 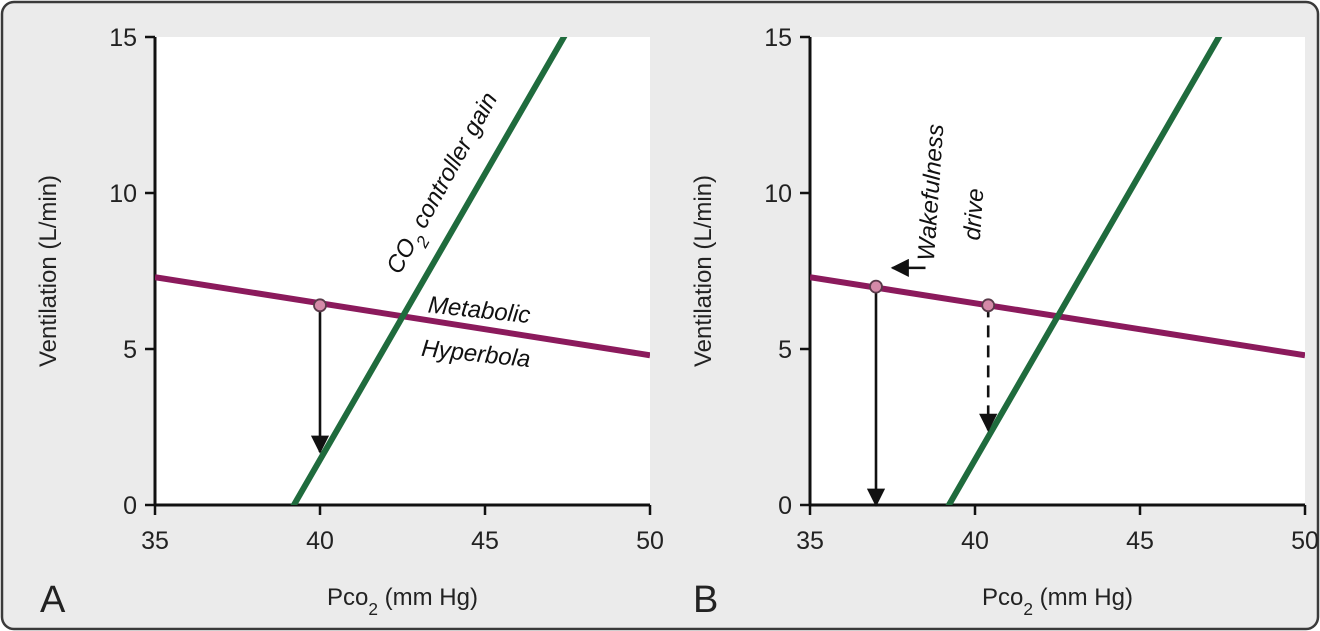 What do you see at coordinates (53, 600) in the screenshot?
I see `panel-letter: A` at bounding box center [53, 600].